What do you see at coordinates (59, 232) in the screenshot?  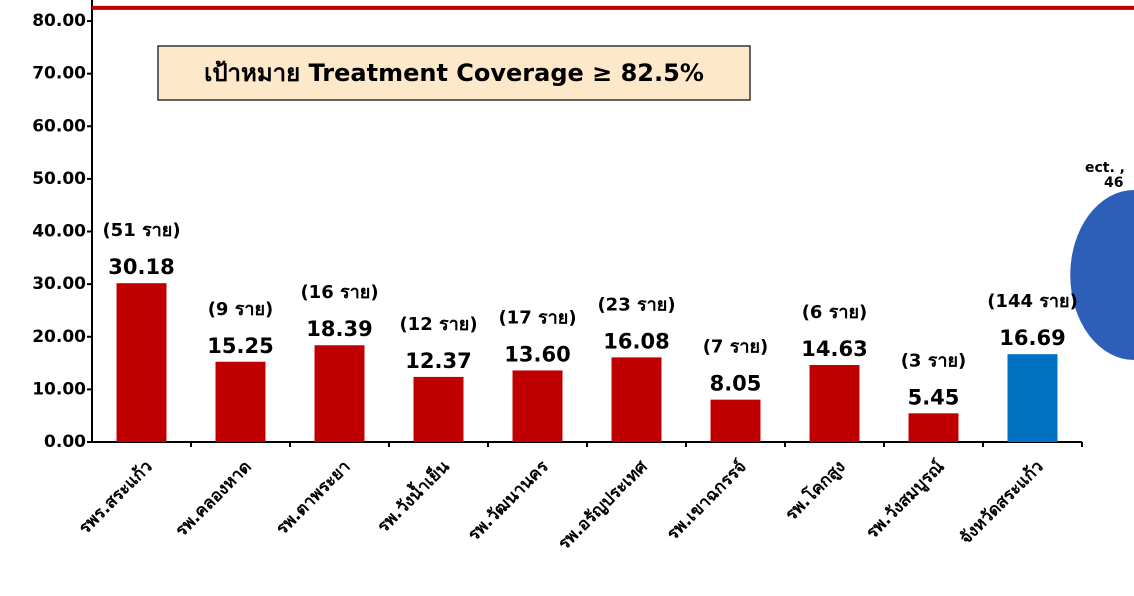 I see `y-tick-label: 40.00` at bounding box center [59, 232].